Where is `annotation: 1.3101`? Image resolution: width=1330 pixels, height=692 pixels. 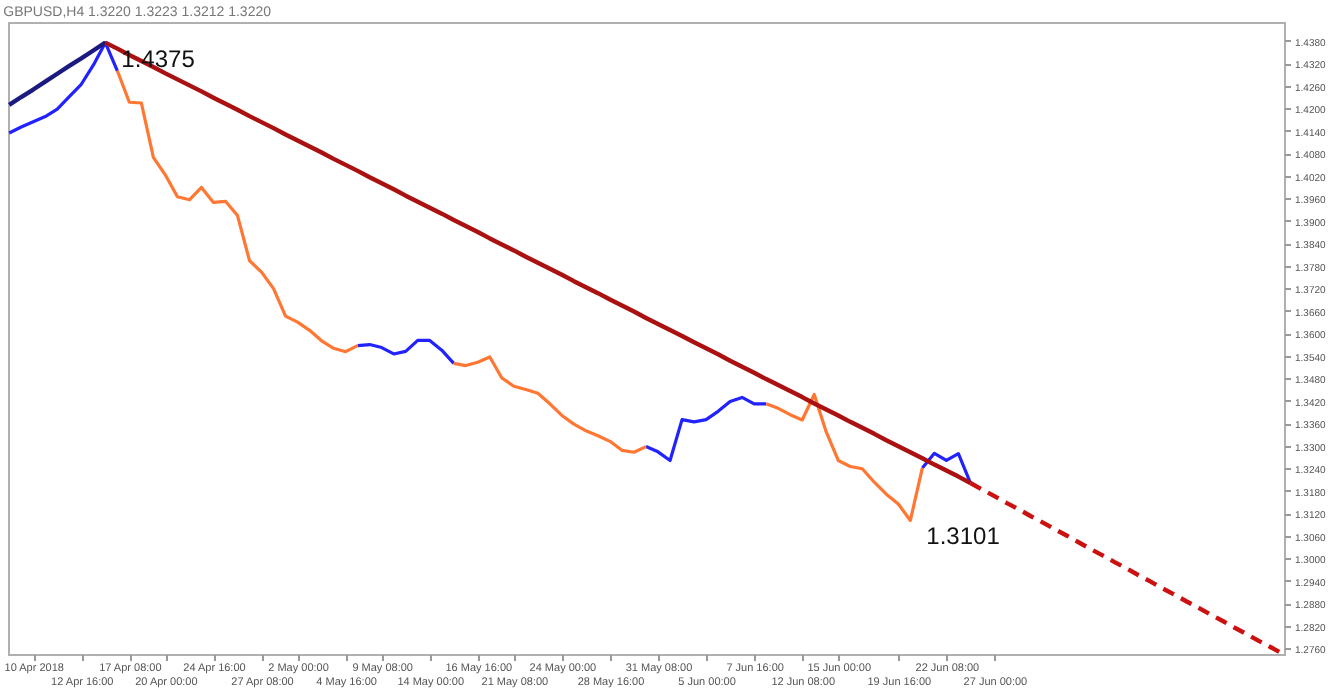
annotation: 1.3101 is located at coordinates (963, 536).